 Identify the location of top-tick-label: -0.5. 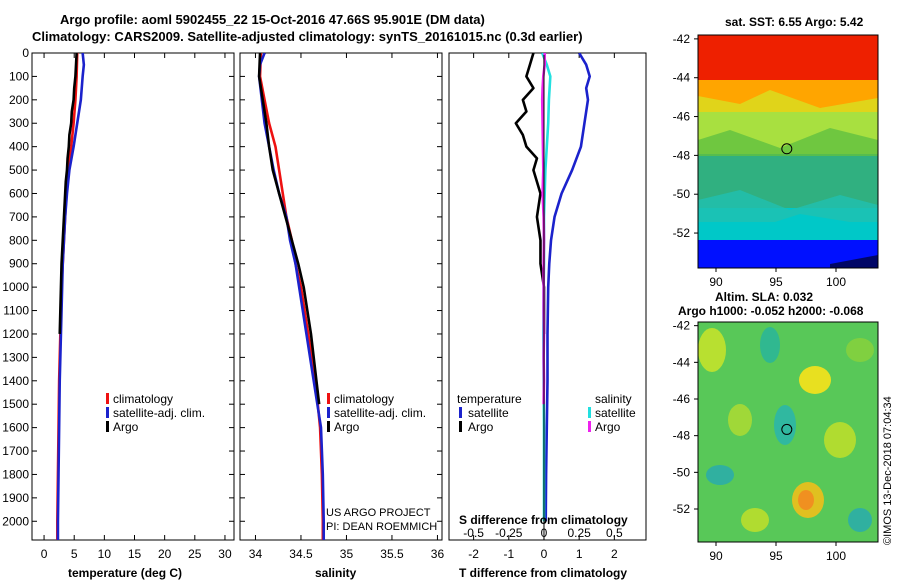
(473, 533).